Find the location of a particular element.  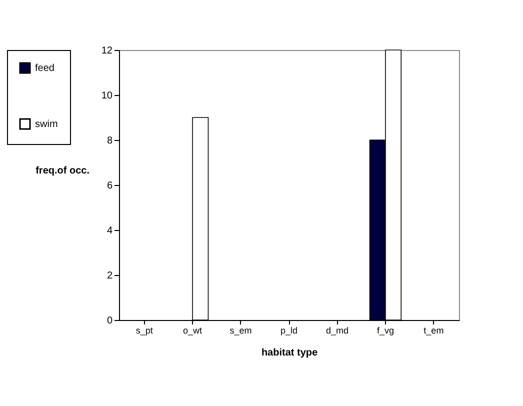

x-tick-label: o_wt is located at coordinates (193, 331).